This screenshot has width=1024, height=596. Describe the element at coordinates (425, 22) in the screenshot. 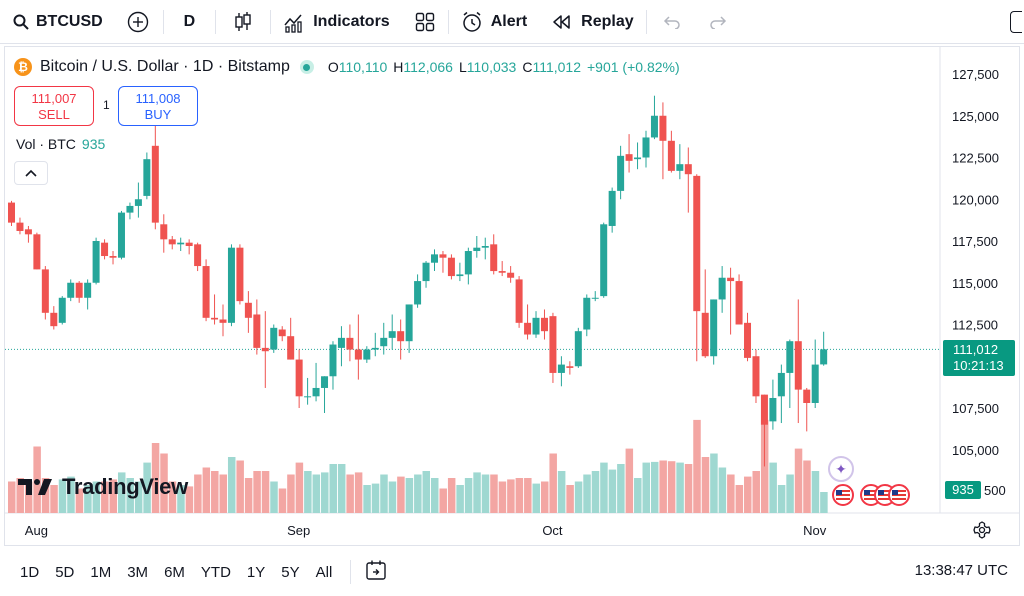

I see `layouts-button` at that location.